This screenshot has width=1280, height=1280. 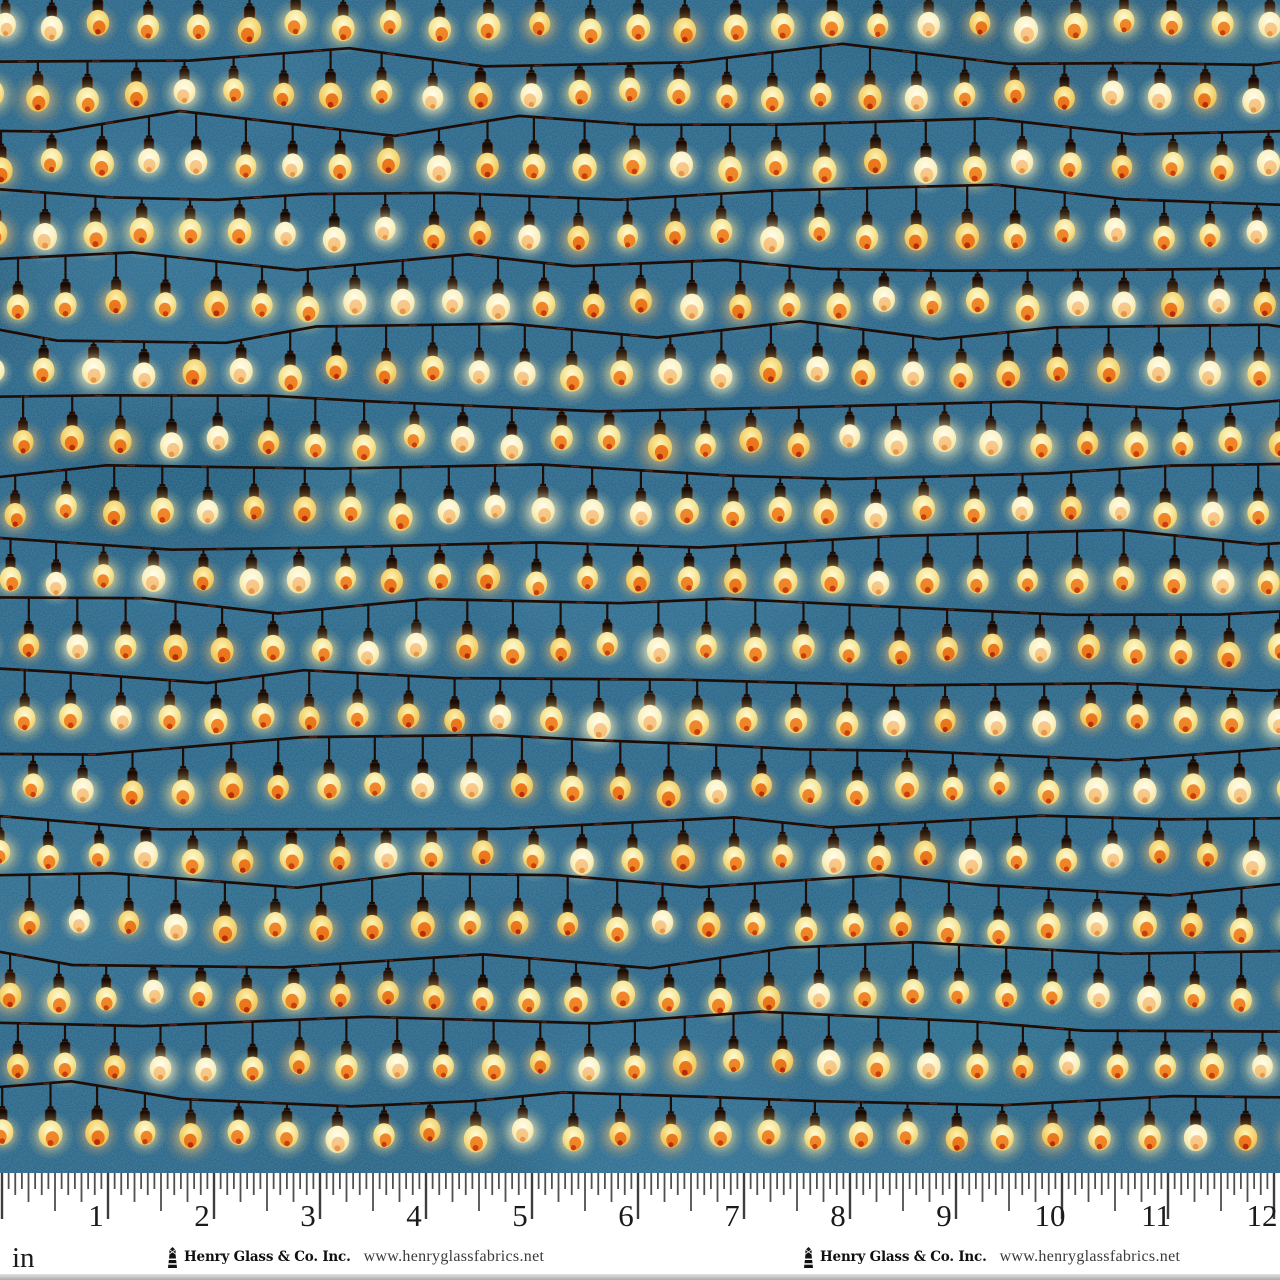 I want to click on ruler-number: 8, so click(x=838, y=1215).